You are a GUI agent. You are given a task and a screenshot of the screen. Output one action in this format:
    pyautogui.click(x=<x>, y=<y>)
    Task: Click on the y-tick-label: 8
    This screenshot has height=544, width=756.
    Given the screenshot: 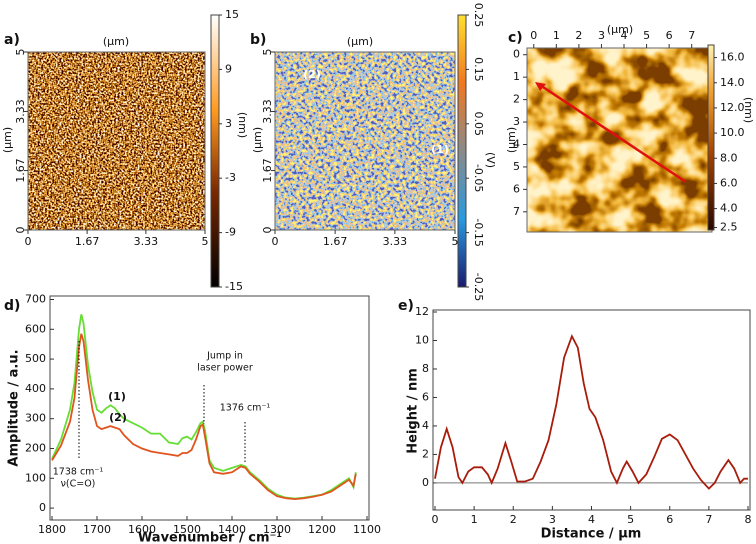 What is the action you would take?
    pyautogui.click(x=425, y=368)
    